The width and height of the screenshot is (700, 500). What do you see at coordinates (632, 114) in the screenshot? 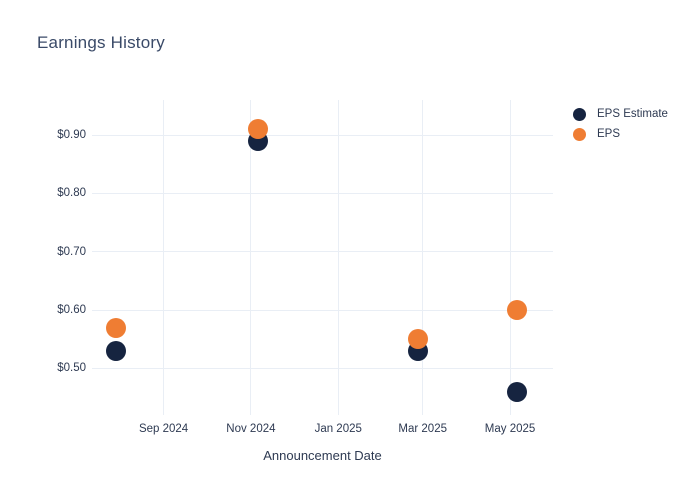
I see `legend-label-eps-estimate: EPS Estimate` at bounding box center [632, 114].